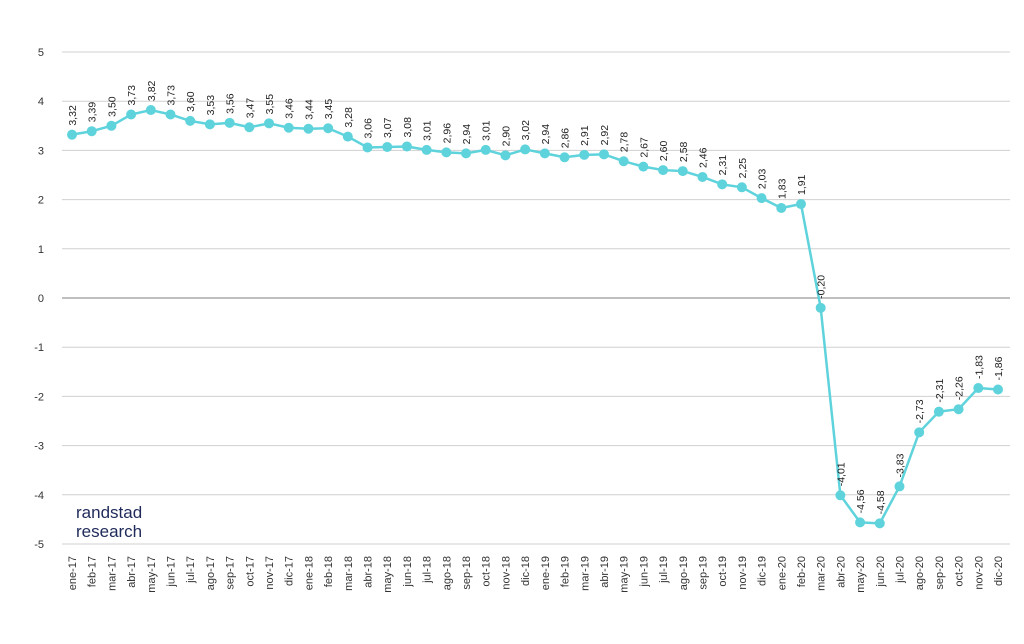 This screenshot has height=644, width=1024. What do you see at coordinates (861, 501) in the screenshot?
I see `data-label: -4,56` at bounding box center [861, 501].